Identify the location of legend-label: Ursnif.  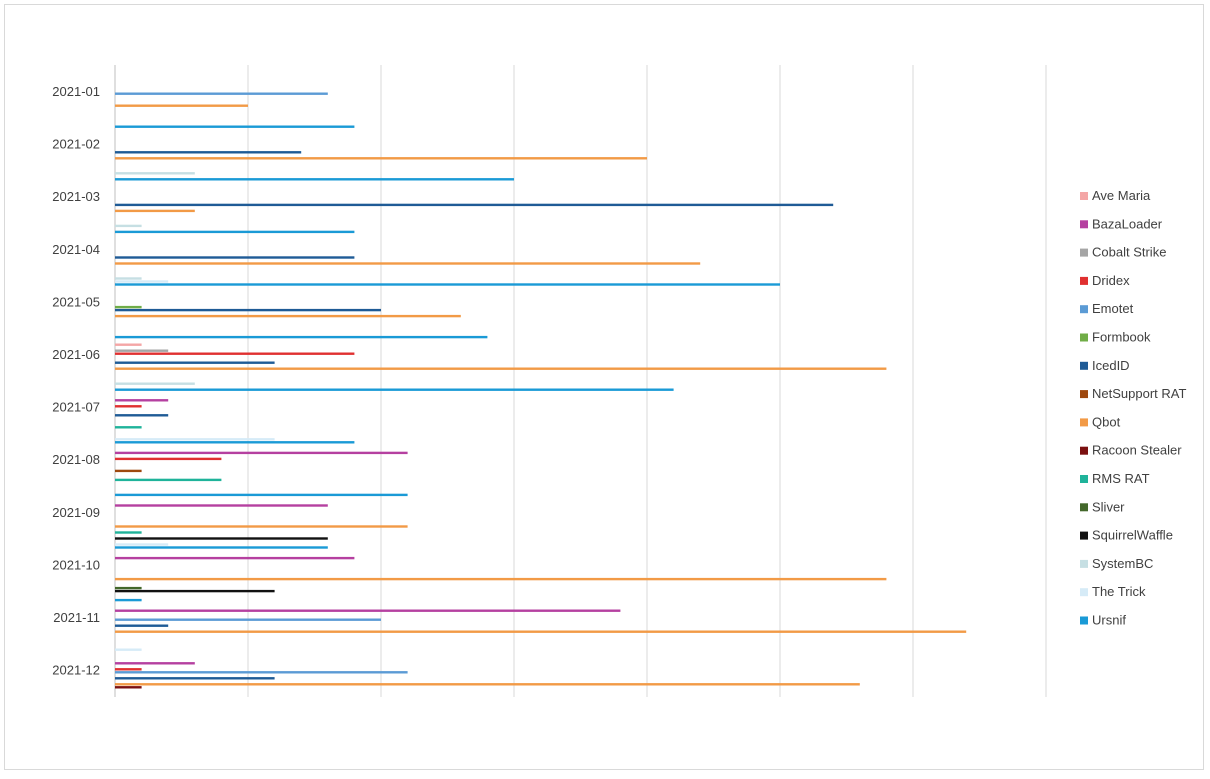
(1109, 620).